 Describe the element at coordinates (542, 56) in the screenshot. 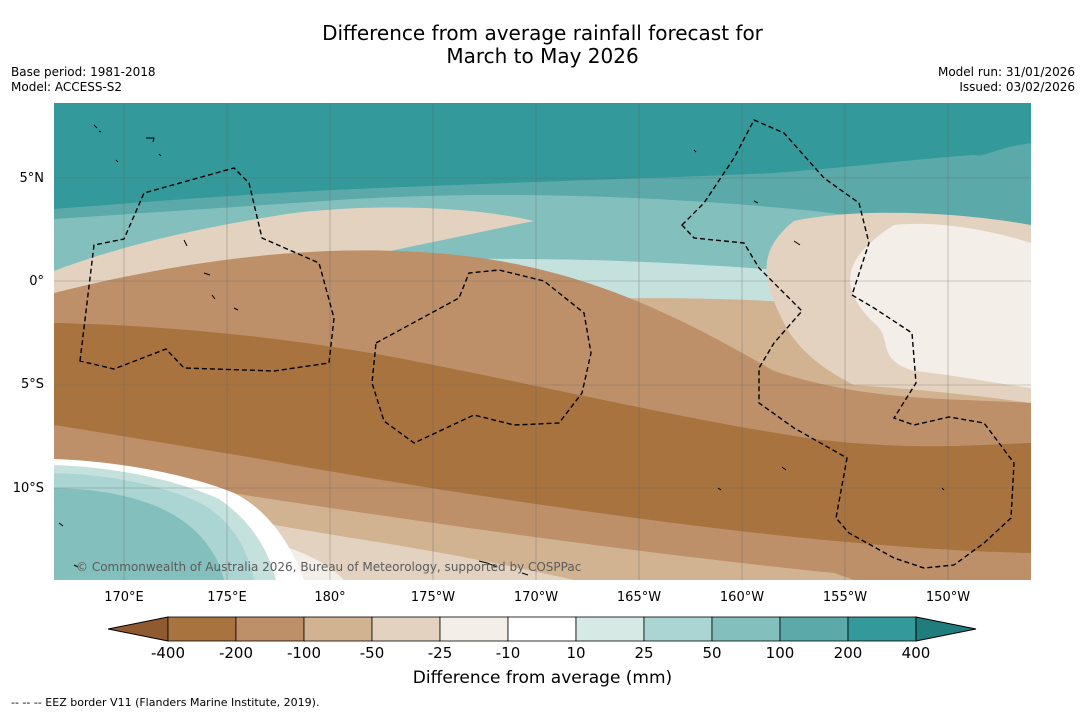

I see `title-line-2: March to May 2026` at that location.